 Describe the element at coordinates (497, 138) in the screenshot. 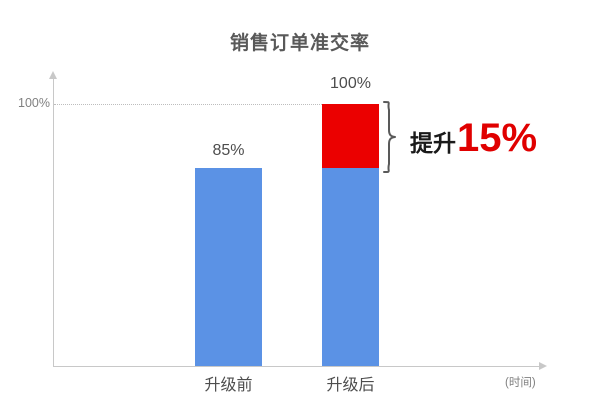

I see `callout-value-label: 15%` at that location.